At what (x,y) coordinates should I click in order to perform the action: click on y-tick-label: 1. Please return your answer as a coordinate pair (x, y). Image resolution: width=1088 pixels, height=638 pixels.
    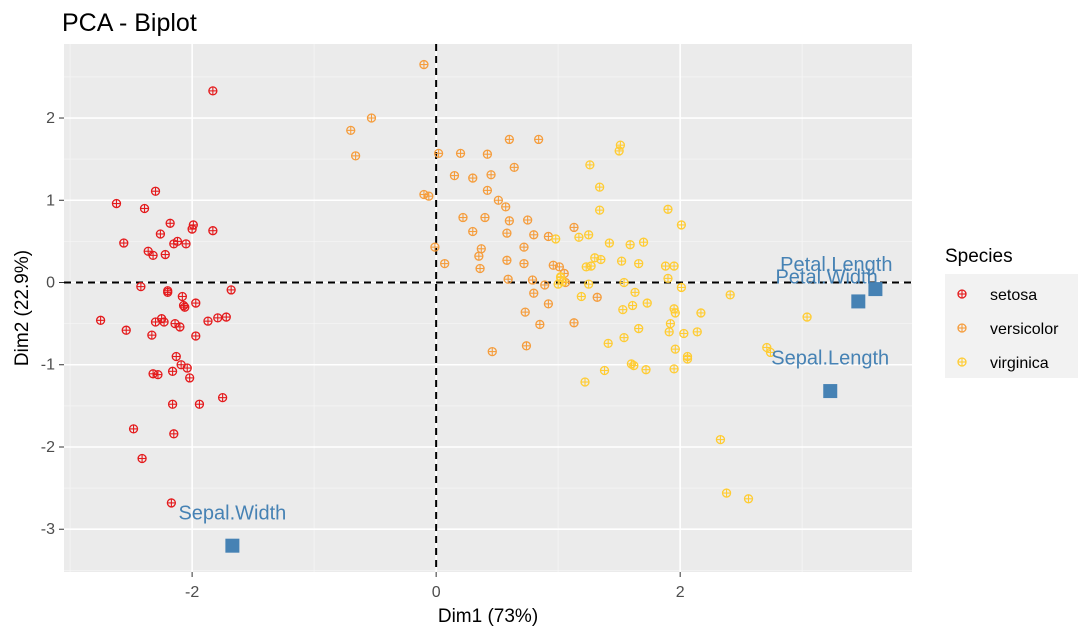
    Looking at the image, I should click on (50, 200).